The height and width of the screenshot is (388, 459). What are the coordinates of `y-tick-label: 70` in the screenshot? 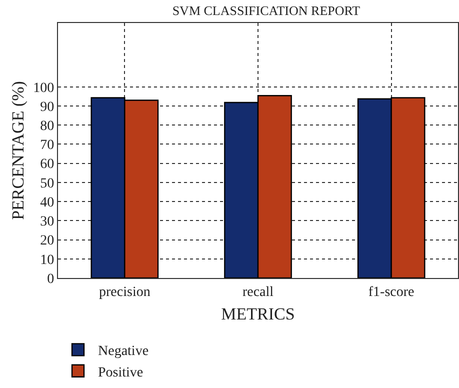 It's located at (47, 146).